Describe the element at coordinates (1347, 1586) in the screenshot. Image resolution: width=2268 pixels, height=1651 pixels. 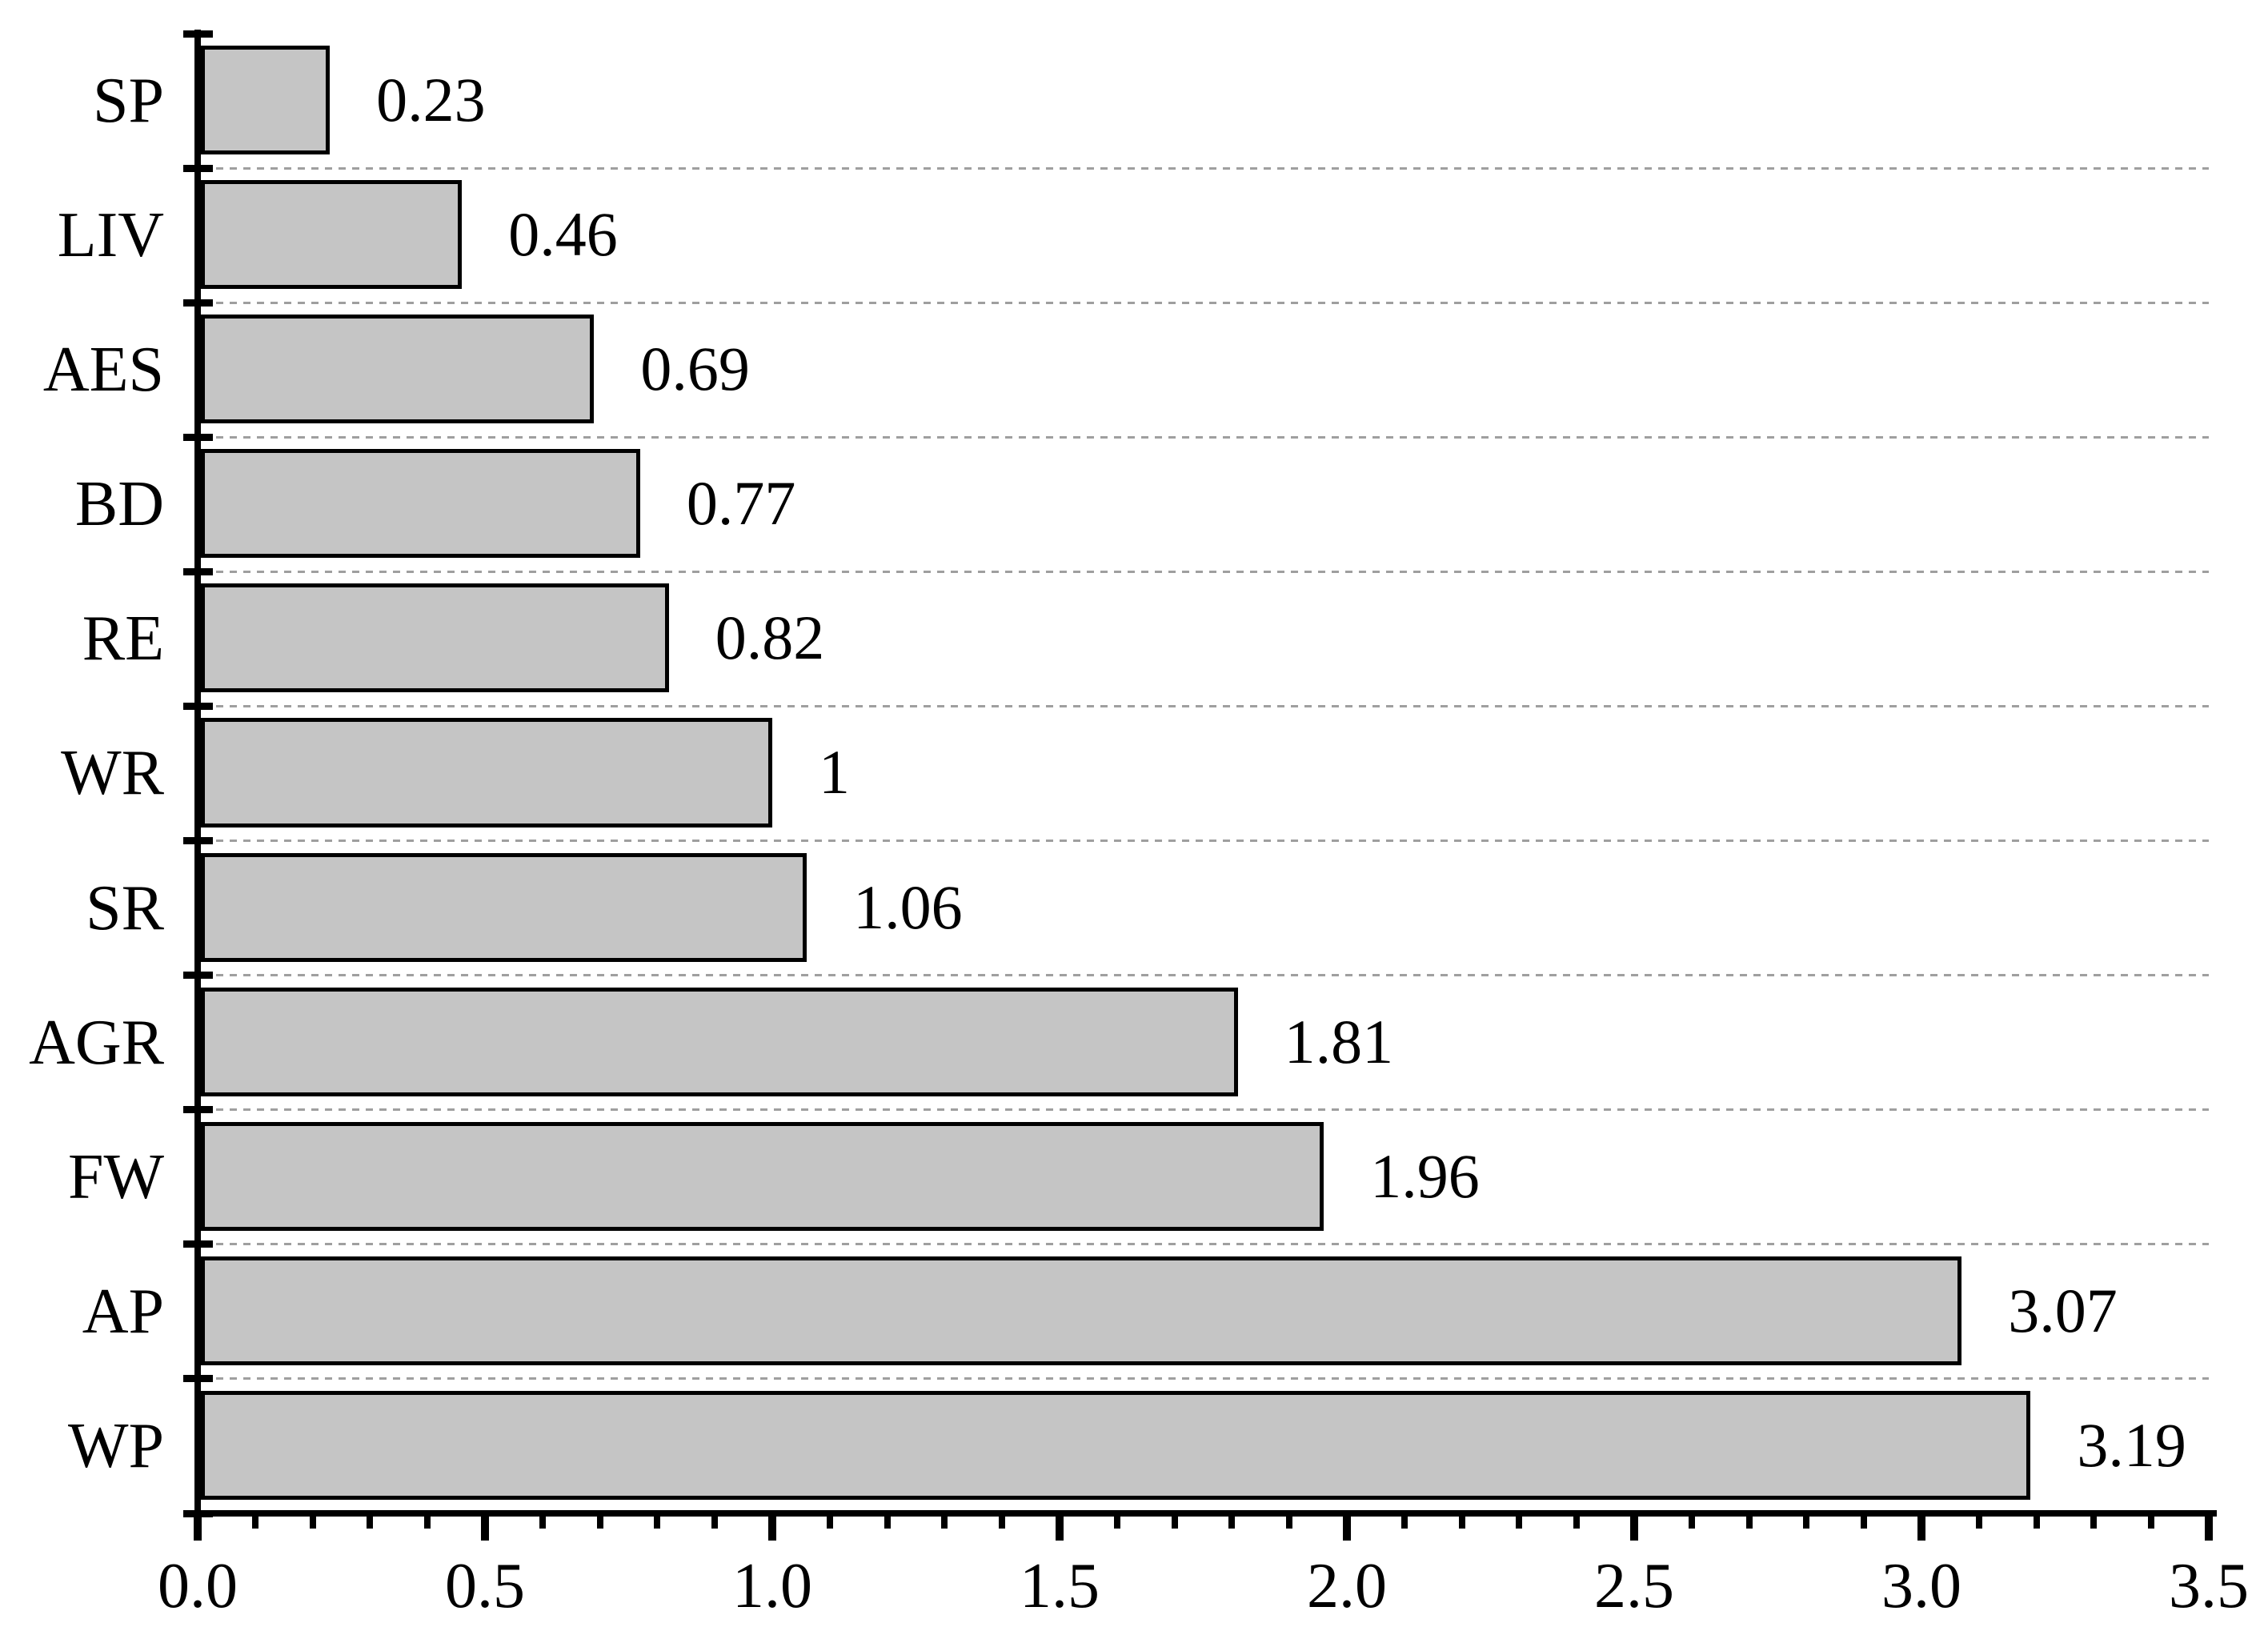
I see `x-tick-label: 2.0` at that location.